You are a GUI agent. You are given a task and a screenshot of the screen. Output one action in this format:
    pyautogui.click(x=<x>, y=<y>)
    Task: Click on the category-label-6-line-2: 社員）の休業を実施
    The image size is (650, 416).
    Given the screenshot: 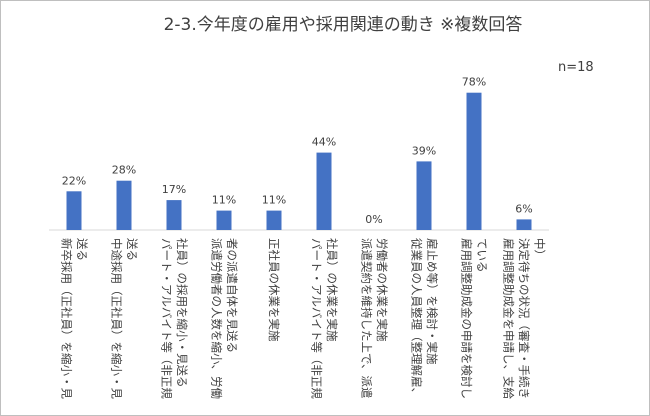 What is the action you would take?
    pyautogui.click(x=332, y=290)
    